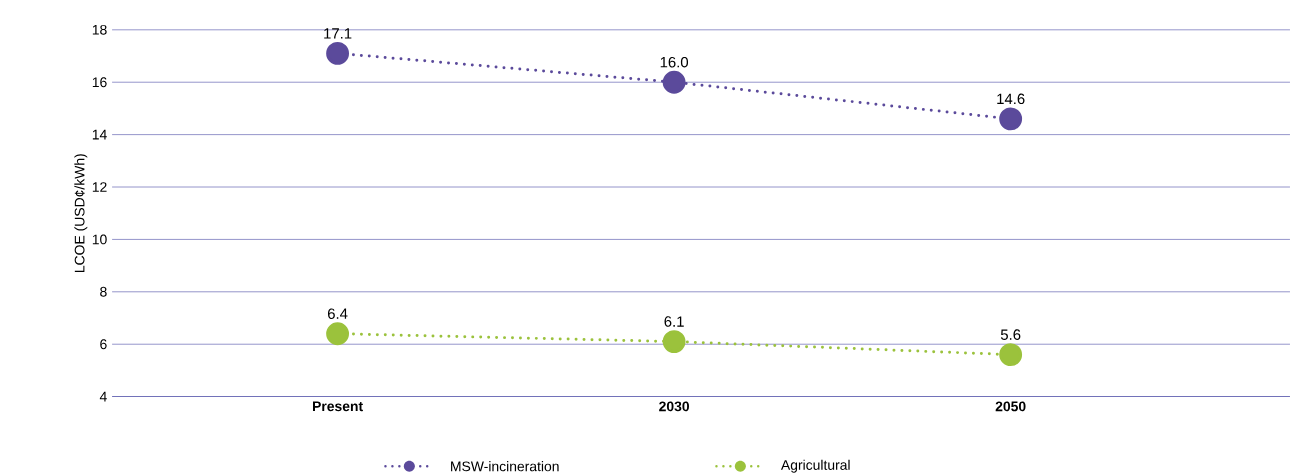  What do you see at coordinates (81, 213) in the screenshot?
I see `y-axis-title: LCOE (USD¢/kWh)` at bounding box center [81, 213].